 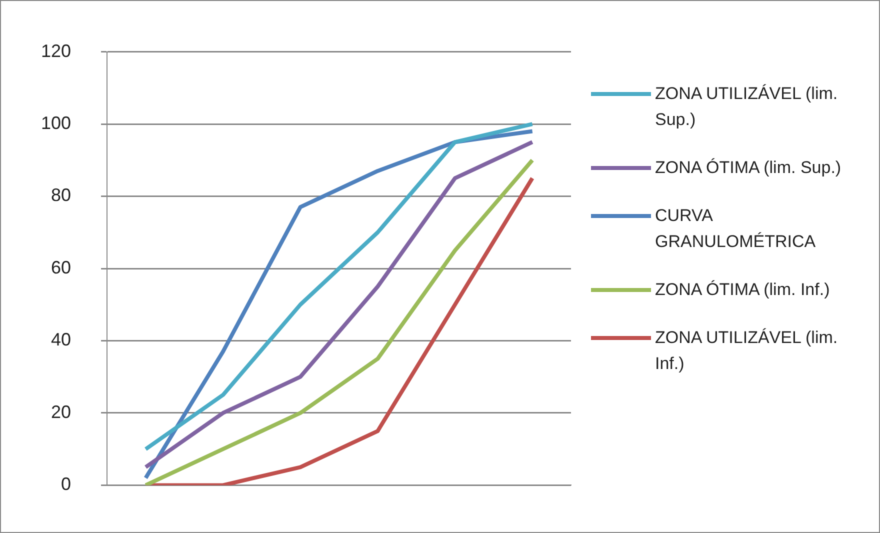 What do you see at coordinates (61, 195) in the screenshot?
I see `y-tick-label: 80` at bounding box center [61, 195].